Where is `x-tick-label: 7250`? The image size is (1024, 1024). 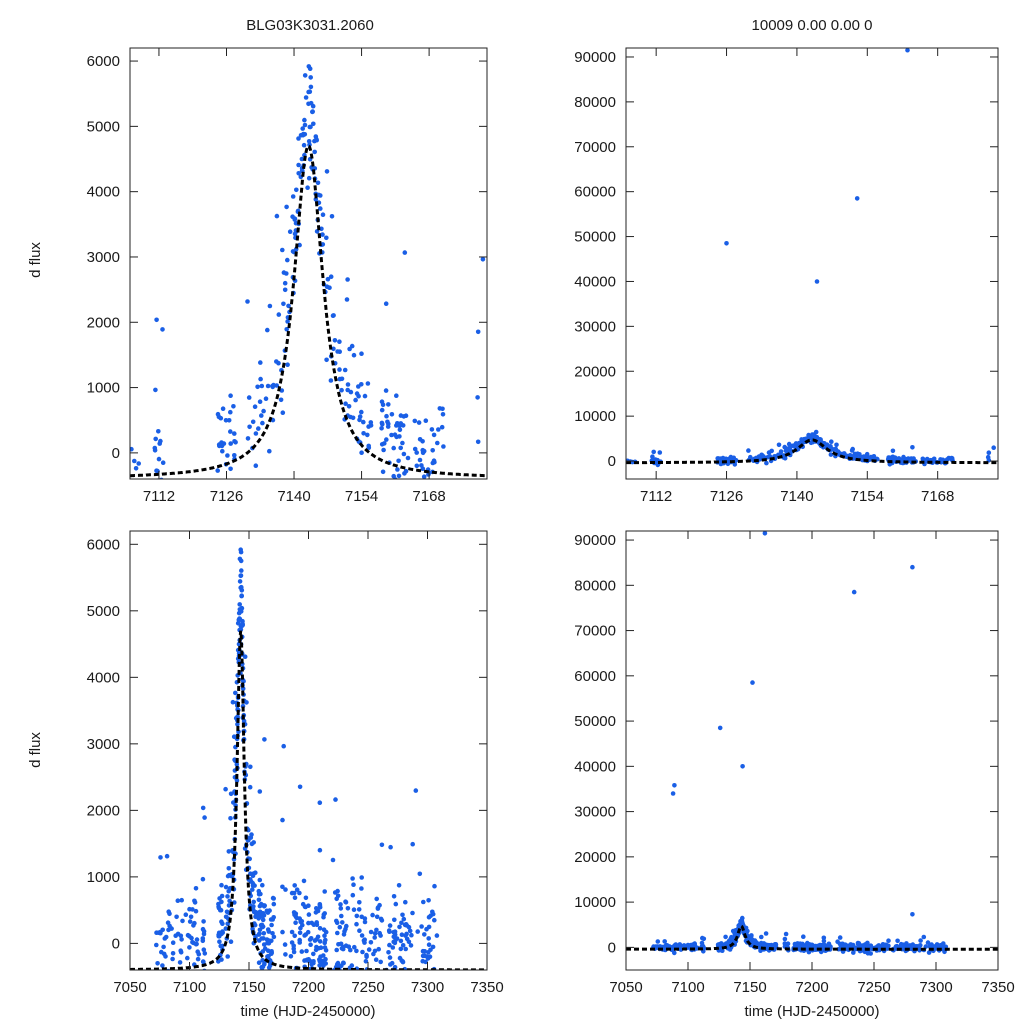
x-tick-label: 7250 is located at coordinates (367, 987).